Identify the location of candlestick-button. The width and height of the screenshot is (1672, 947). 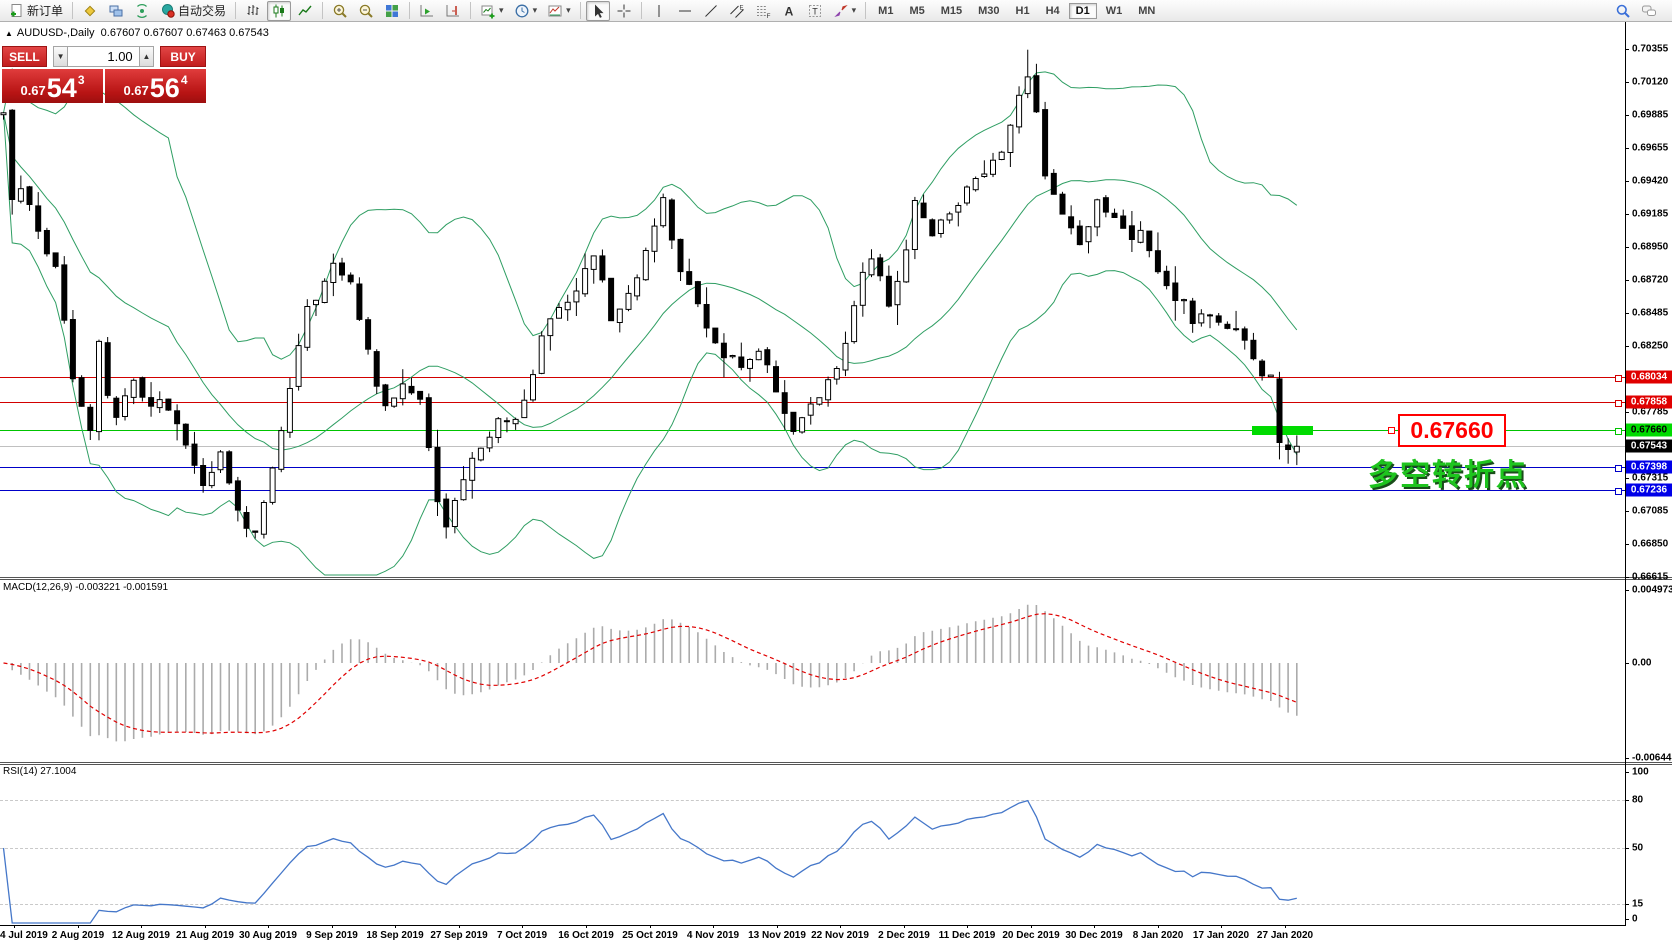
(279, 10).